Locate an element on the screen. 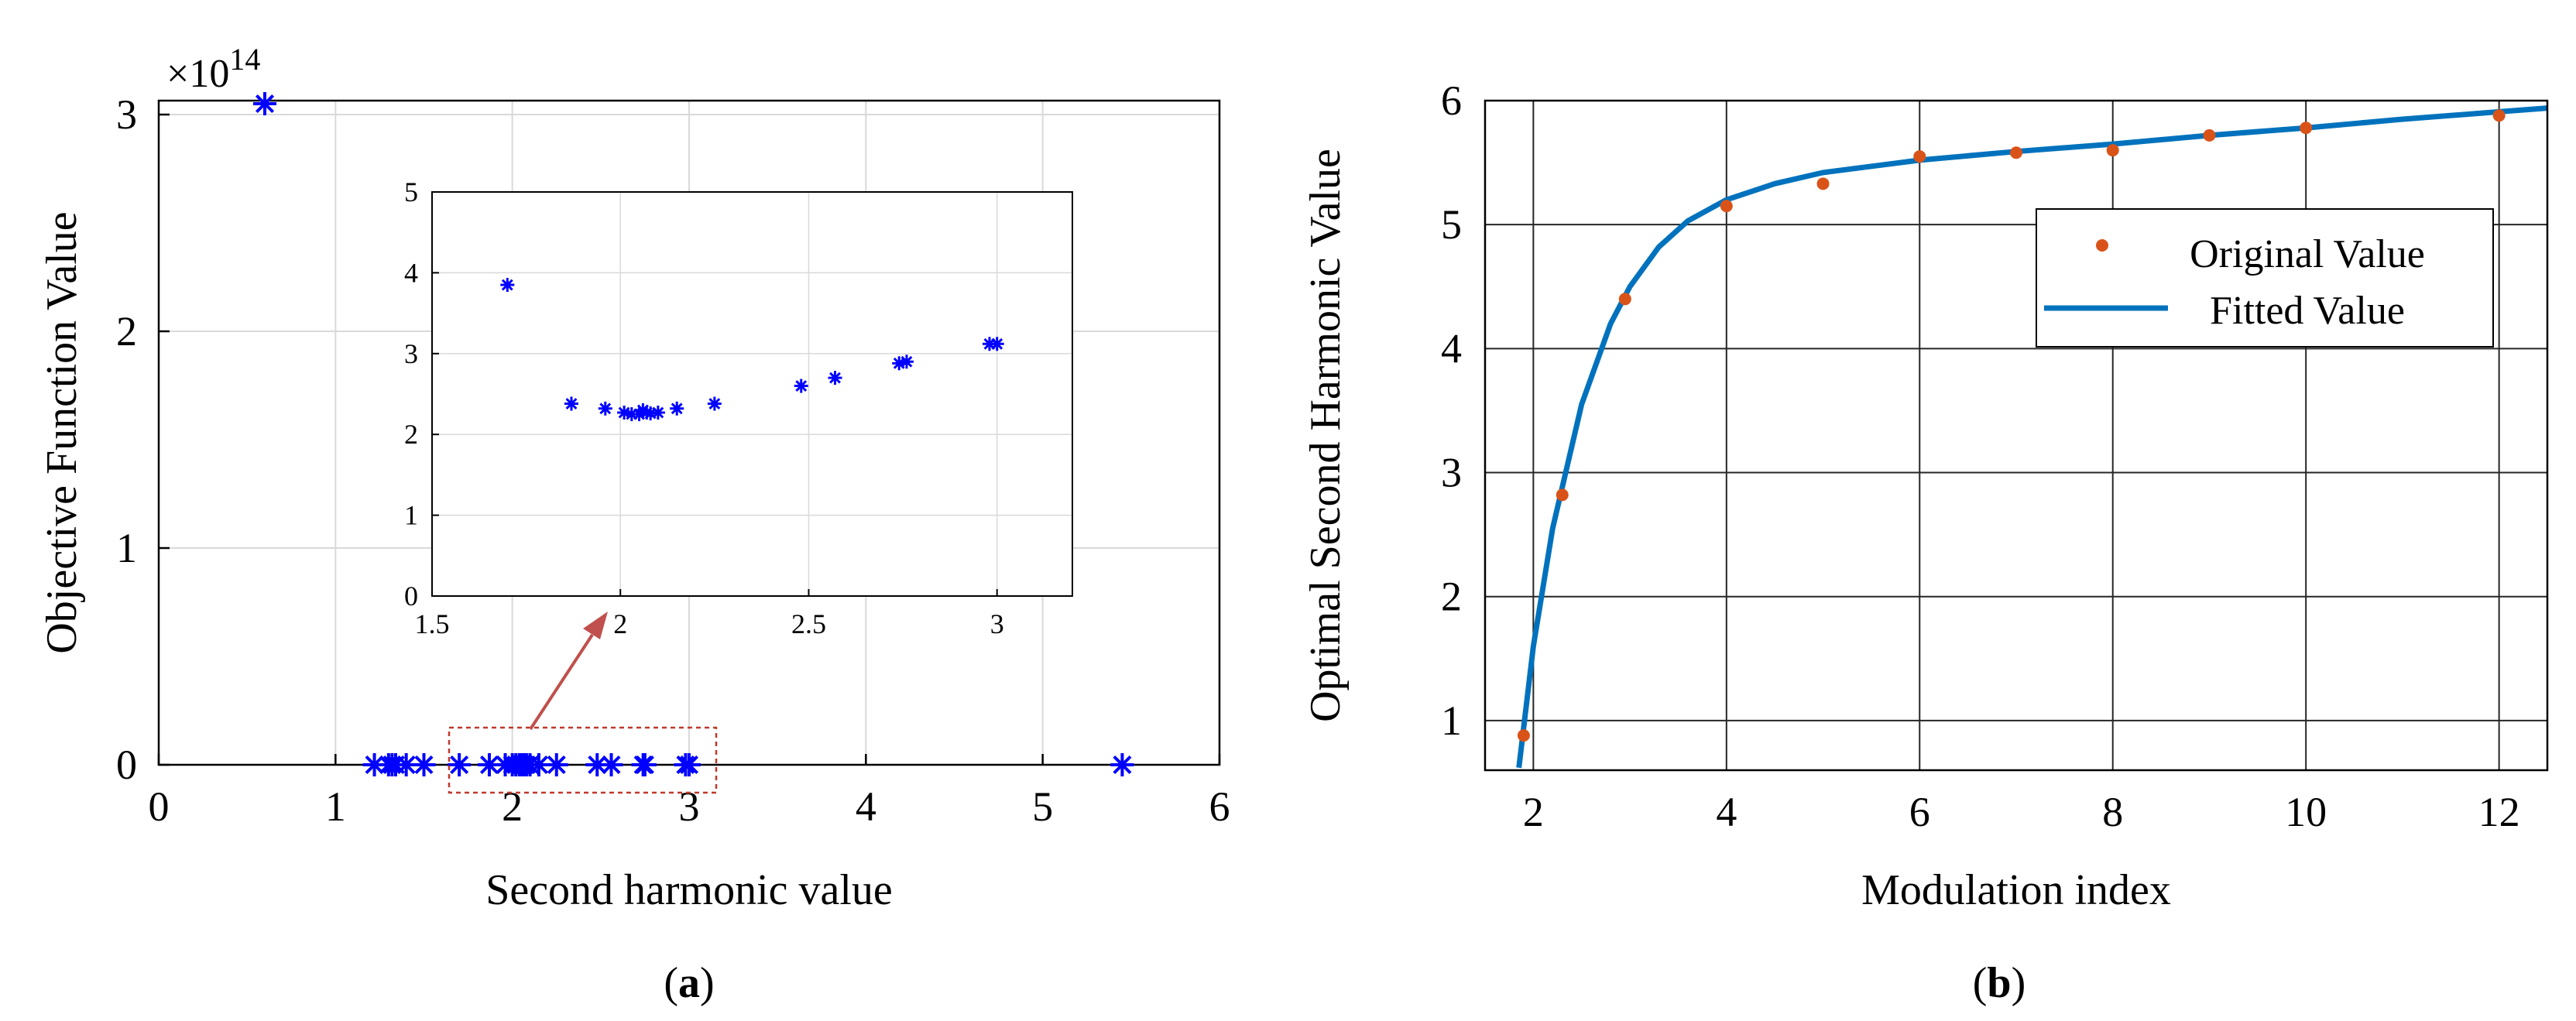 The image size is (2576, 1021). panel-b-x-tick-label: 10 is located at coordinates (2306, 812).